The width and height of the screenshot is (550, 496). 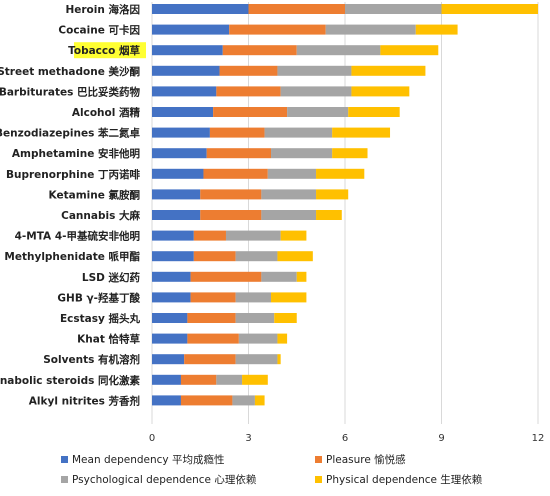 I want to click on x-tick-label: 6, so click(x=345, y=438).